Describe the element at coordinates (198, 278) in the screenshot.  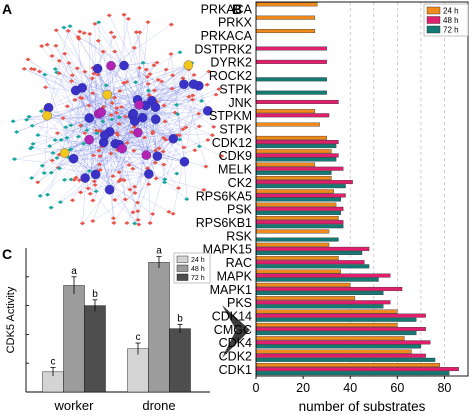
I see `legend-label: 72 h` at that location.